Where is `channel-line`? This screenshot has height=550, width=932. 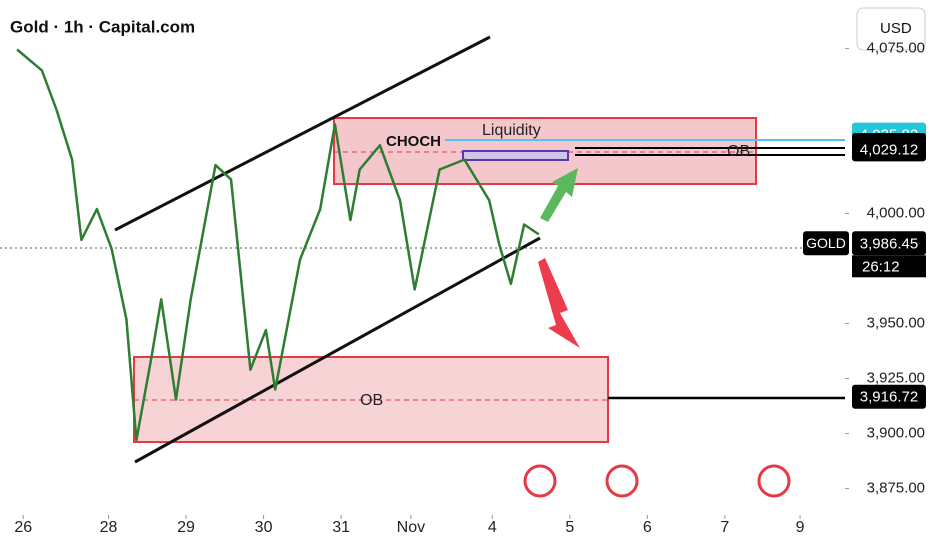 channel-line is located at coordinates (302, 133).